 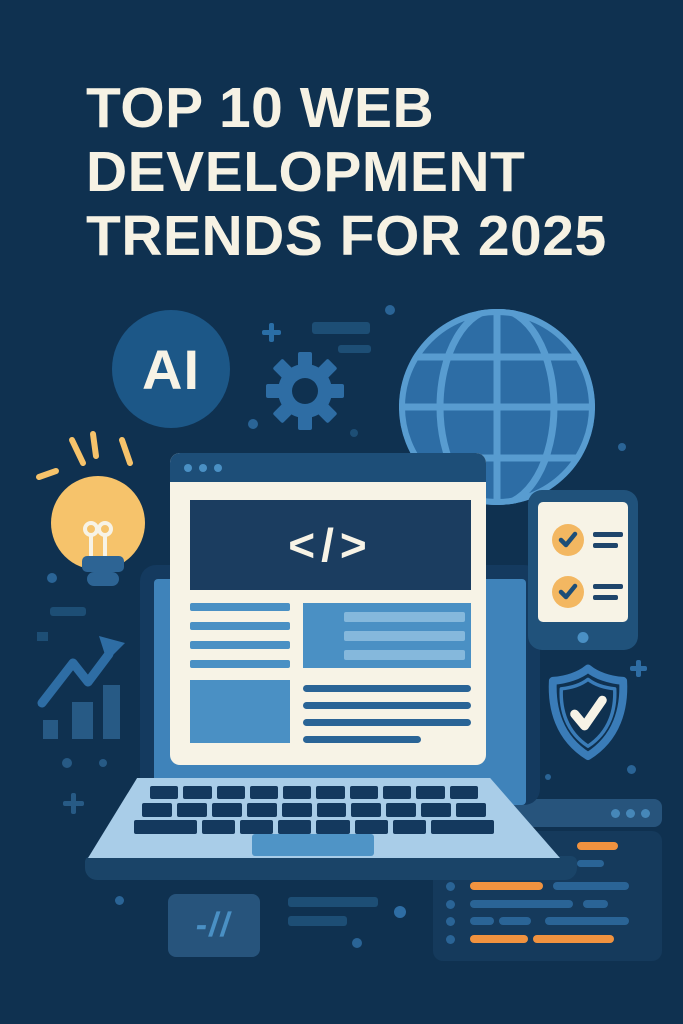 What do you see at coordinates (341, 328) in the screenshot?
I see `decor-text-bar` at bounding box center [341, 328].